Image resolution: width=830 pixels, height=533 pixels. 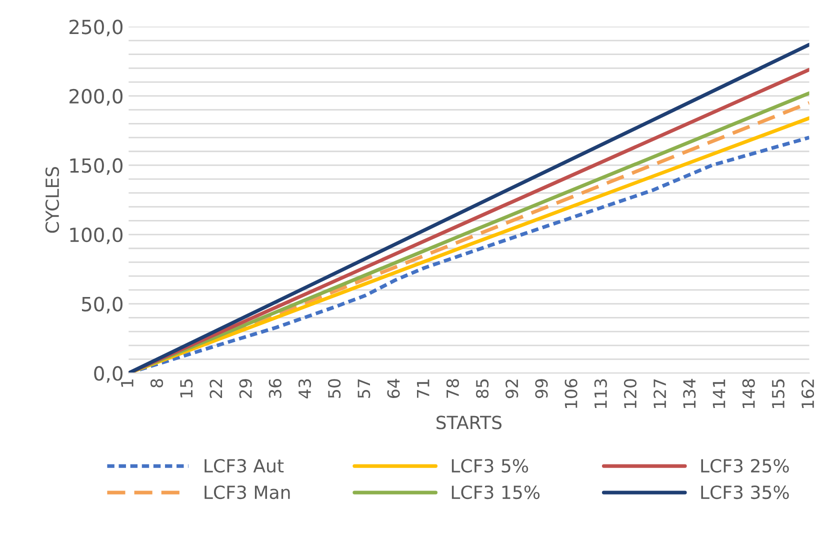 What do you see at coordinates (334, 388) in the screenshot?
I see `x-tick-label: 50` at bounding box center [334, 388].